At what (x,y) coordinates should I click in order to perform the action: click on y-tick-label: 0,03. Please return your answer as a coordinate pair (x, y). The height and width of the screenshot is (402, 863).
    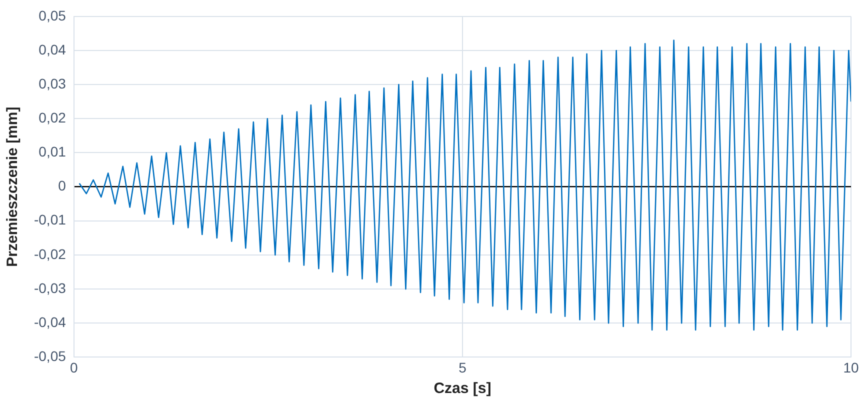
    Looking at the image, I should click on (52, 83).